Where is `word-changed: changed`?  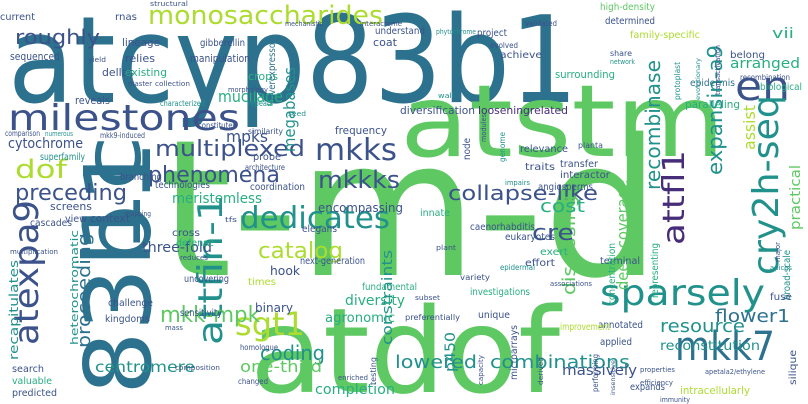 word-changed: changed is located at coordinates (253, 381).